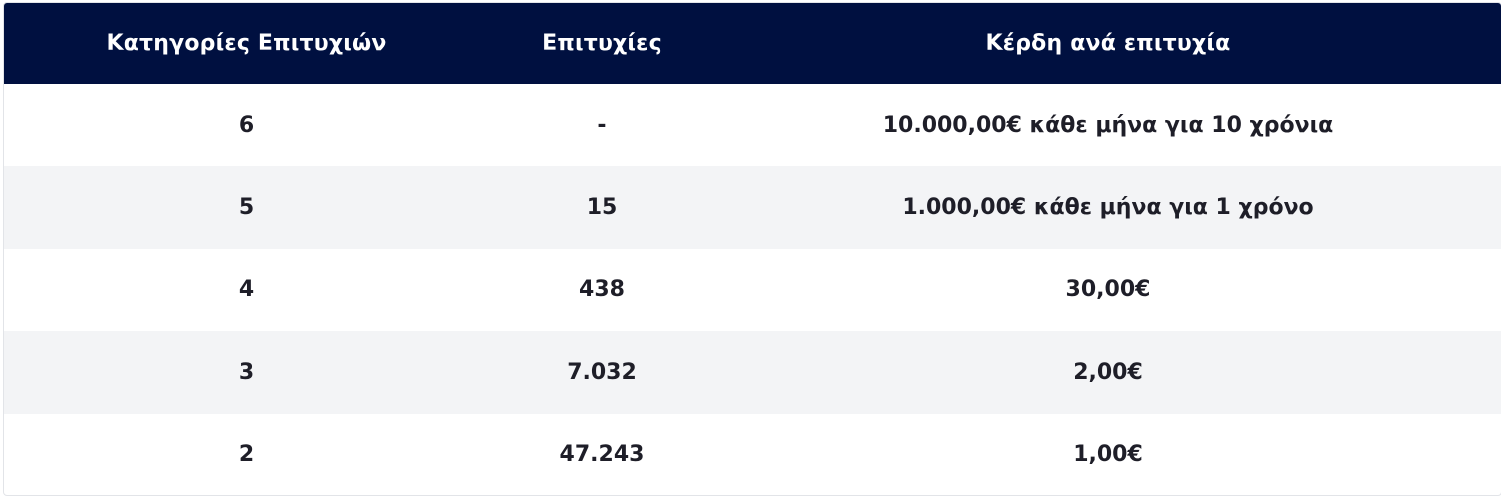  Describe the element at coordinates (246, 290) in the screenshot. I see `category-cell: 4` at that location.